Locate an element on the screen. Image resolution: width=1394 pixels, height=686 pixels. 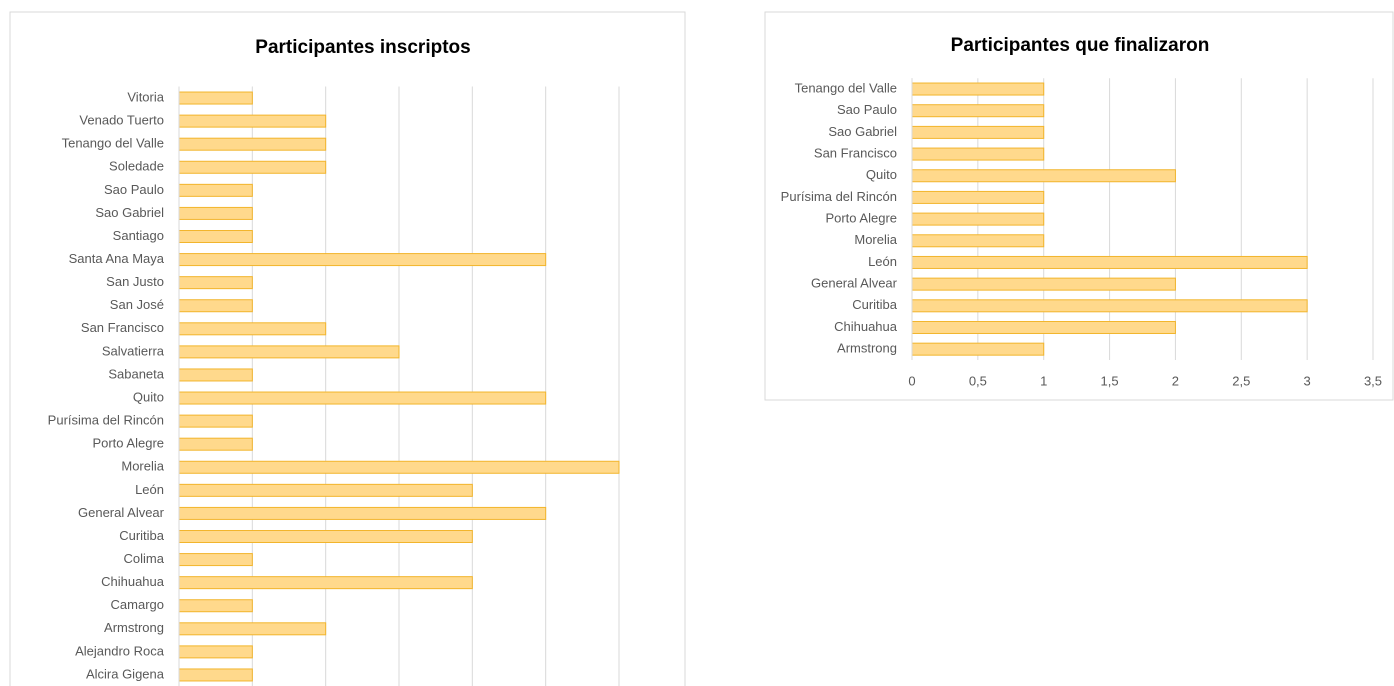
x-tick-label: 3,5 is located at coordinates (1373, 380).